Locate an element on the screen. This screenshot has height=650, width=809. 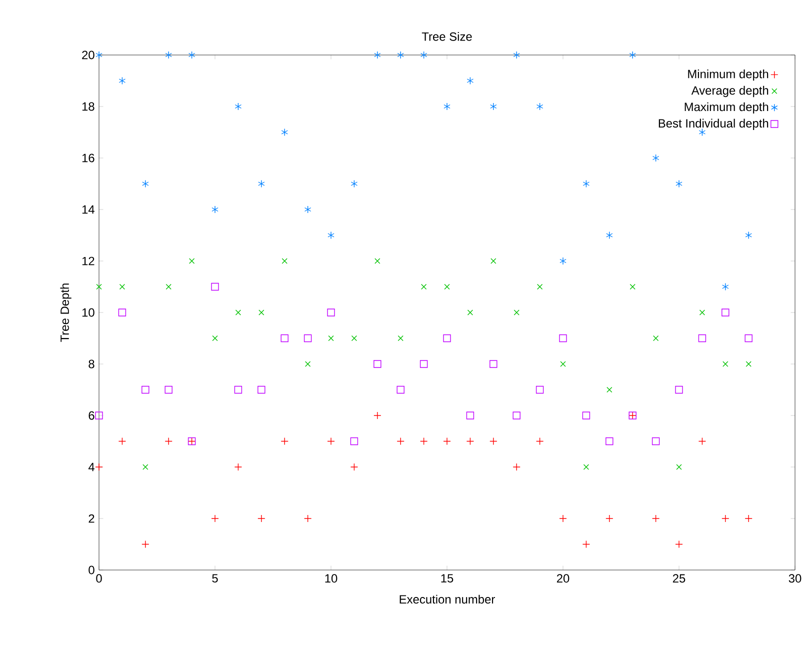
legend-label: Average depth is located at coordinates (729, 92).